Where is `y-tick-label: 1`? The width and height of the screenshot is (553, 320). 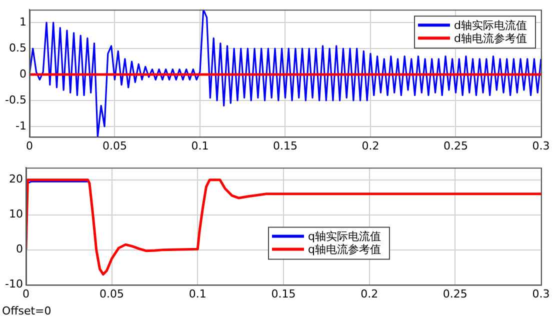
y-tick-label: 1 is located at coordinates (22, 21).